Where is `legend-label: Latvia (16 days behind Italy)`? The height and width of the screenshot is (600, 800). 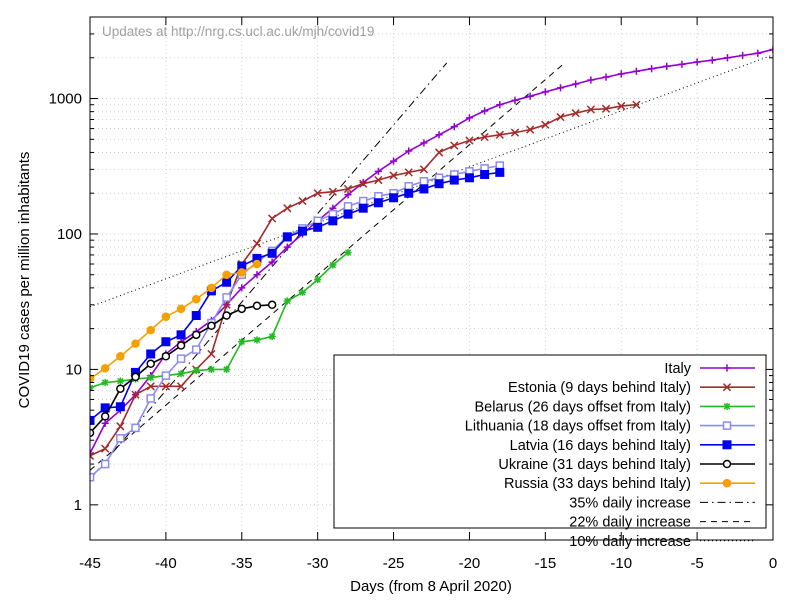 legend-label: Latvia (16 days behind Italy) is located at coordinates (600, 446).